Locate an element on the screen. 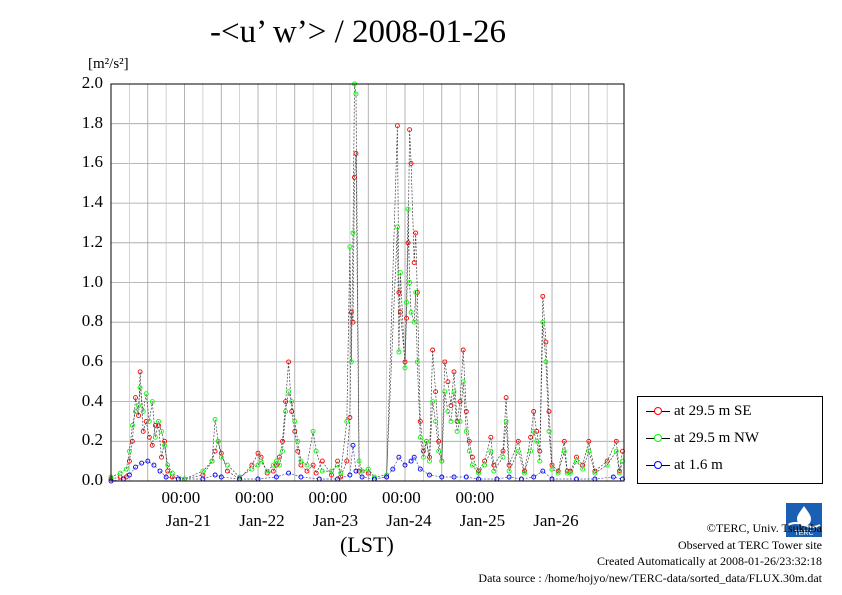 The height and width of the screenshot is (595, 842). y-tick-label: 0.4 is located at coordinates (92, 400).